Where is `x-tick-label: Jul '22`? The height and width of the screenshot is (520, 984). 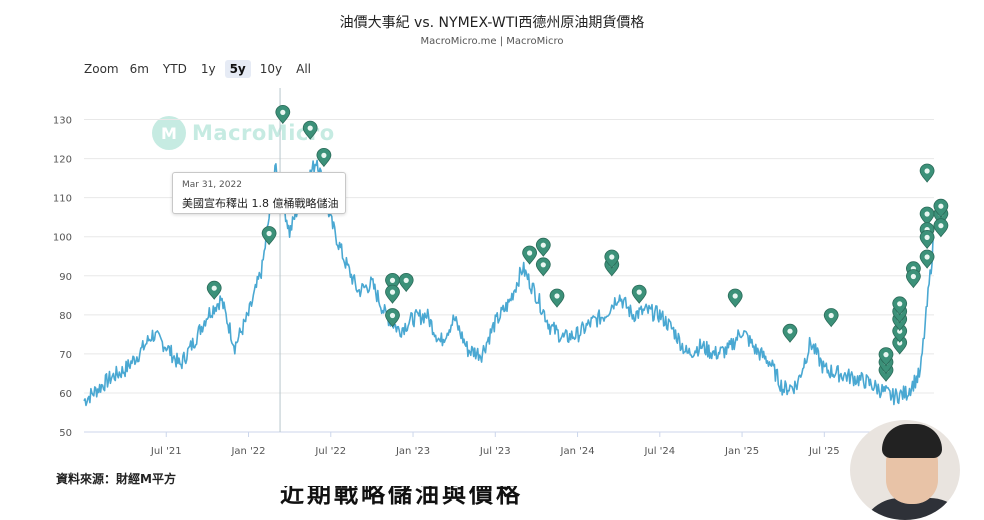 x-tick-label: Jul '22 is located at coordinates (330, 451).